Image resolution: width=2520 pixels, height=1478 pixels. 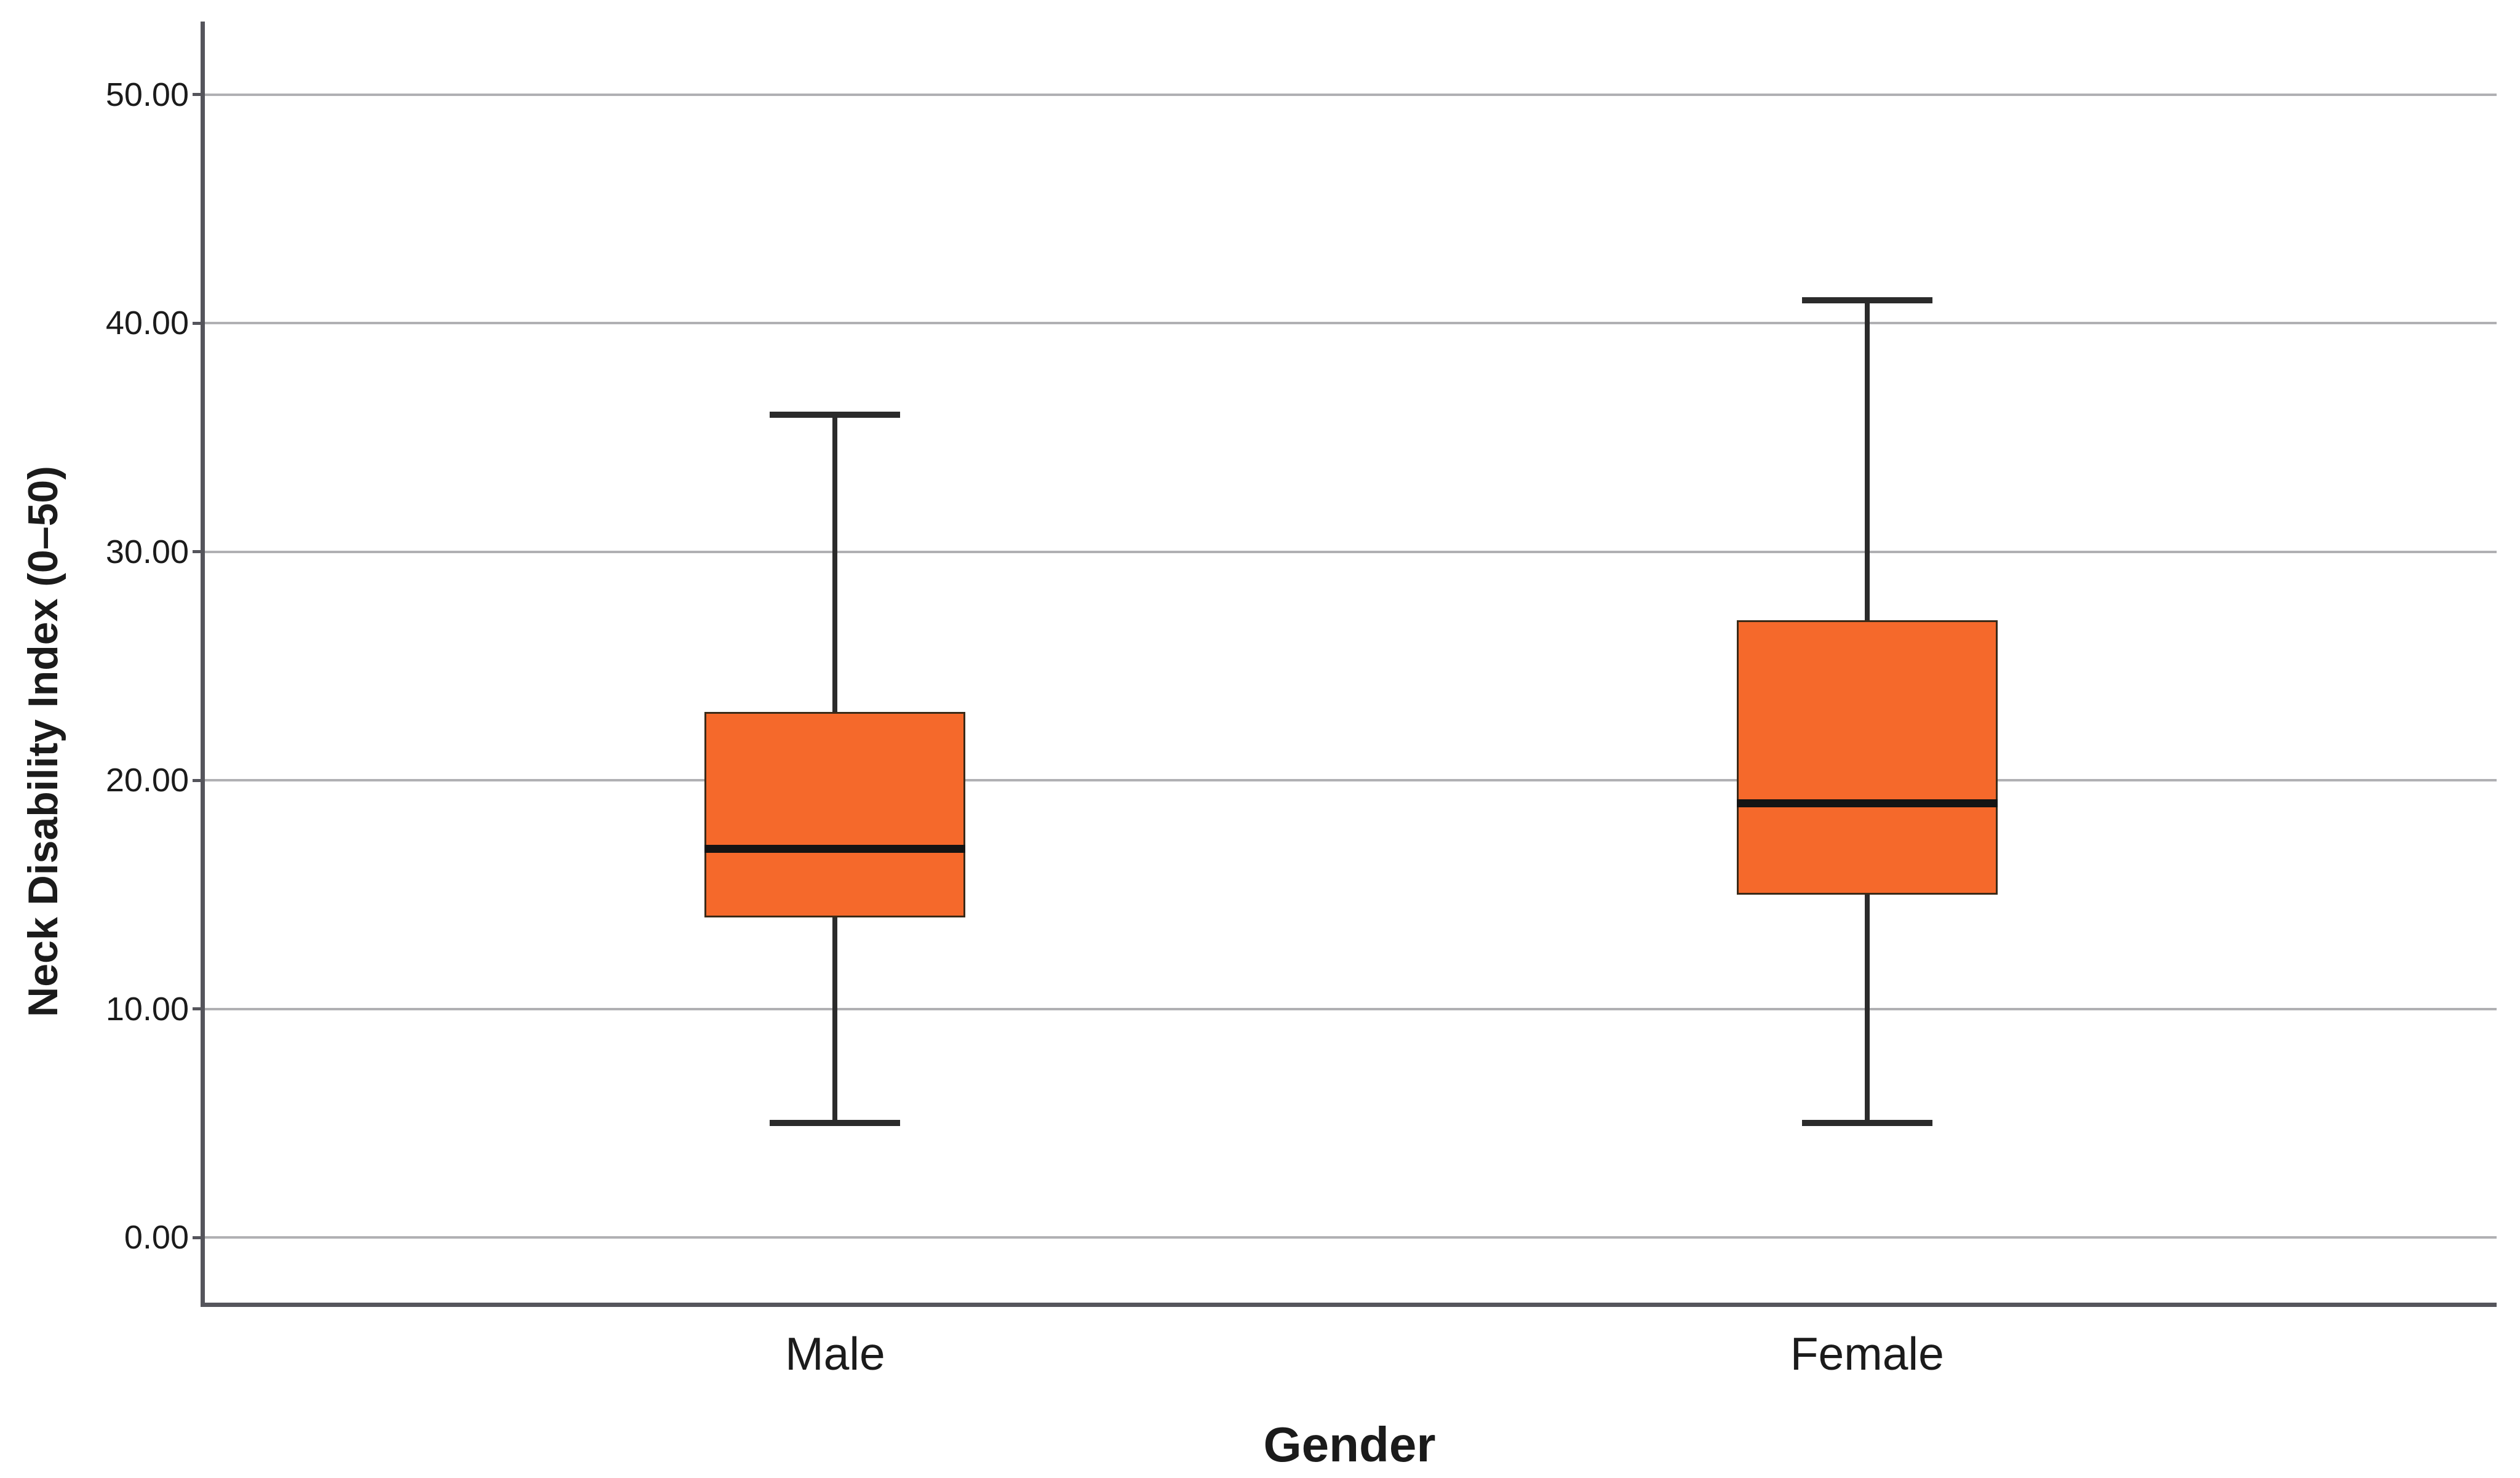 What do you see at coordinates (1867, 1354) in the screenshot?
I see `category-label: Female` at bounding box center [1867, 1354].